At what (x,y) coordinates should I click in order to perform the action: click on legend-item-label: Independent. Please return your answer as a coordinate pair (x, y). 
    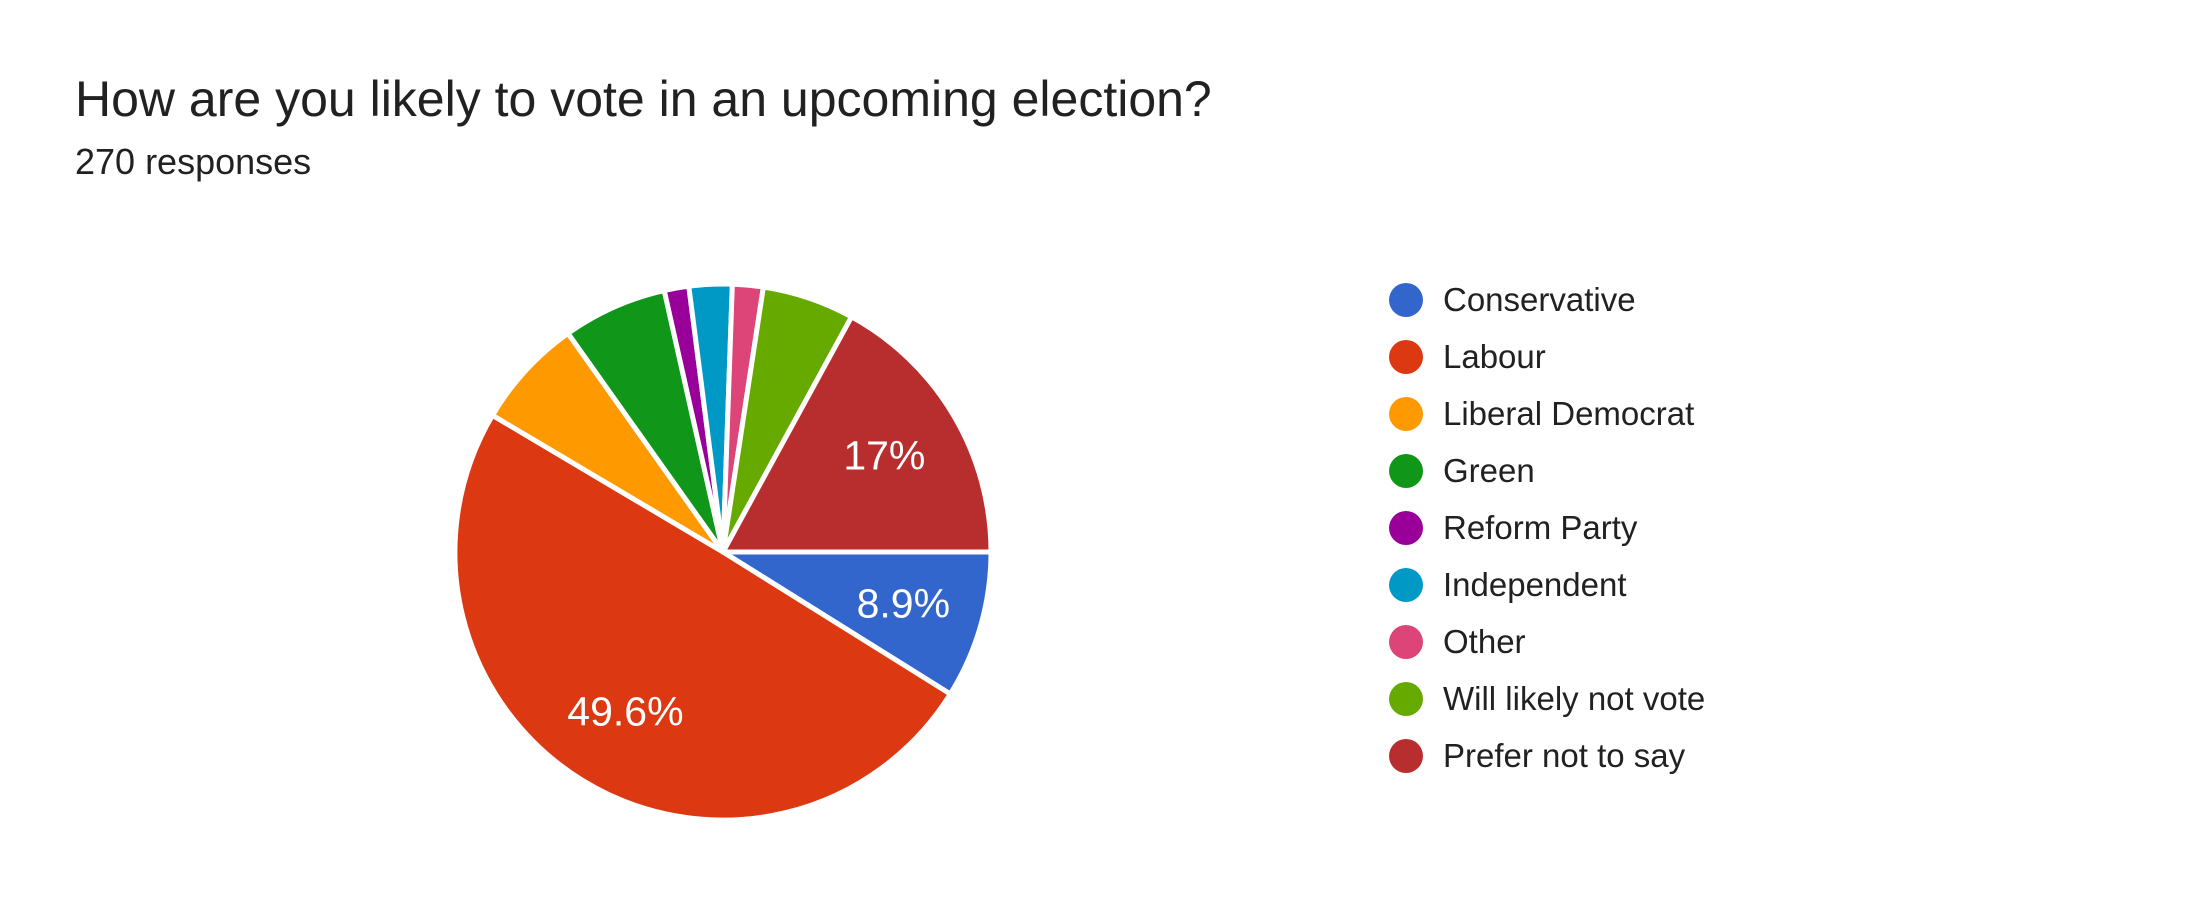
    Looking at the image, I should click on (1535, 585).